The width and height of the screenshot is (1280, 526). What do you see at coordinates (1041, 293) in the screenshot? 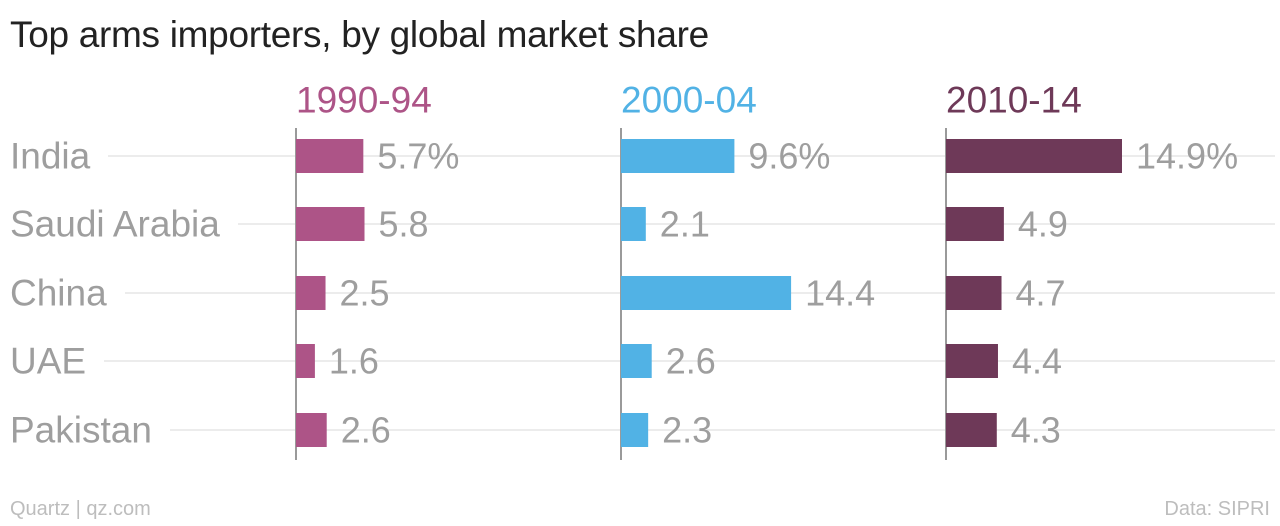
I see `data-label: 4.7` at bounding box center [1041, 293].